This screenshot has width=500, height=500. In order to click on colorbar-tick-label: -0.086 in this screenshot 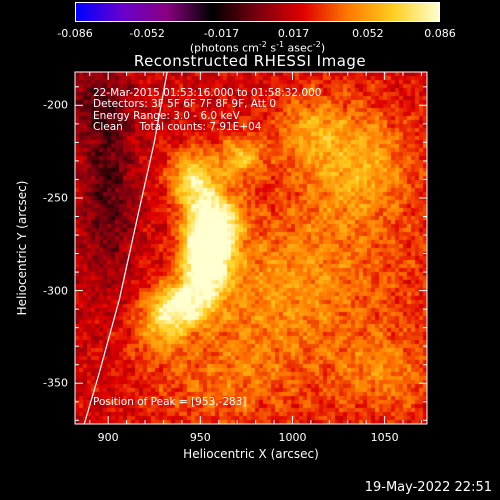, I will do `click(75, 33)`.